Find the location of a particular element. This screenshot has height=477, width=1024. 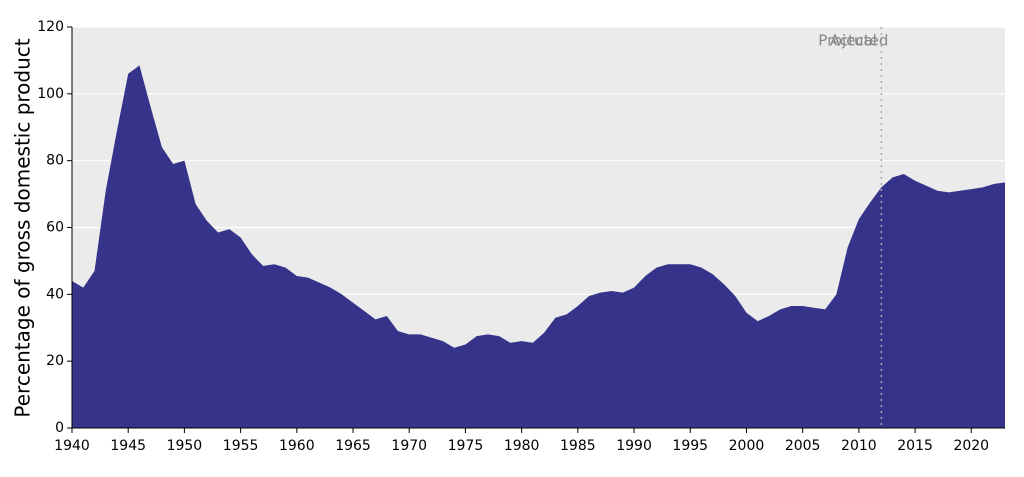

x-tick-label: 1960 is located at coordinates (297, 446).